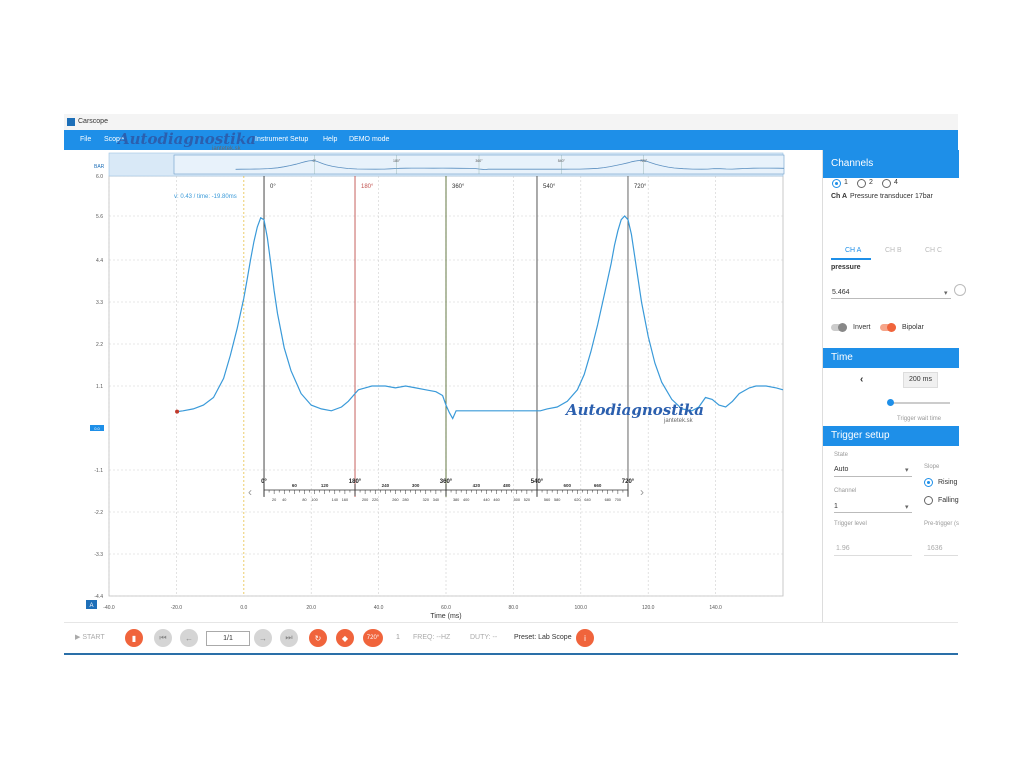 Image resolution: width=1024 pixels, height=768 pixels. What do you see at coordinates (585, 638) in the screenshot?
I see `info-icon: i` at bounding box center [585, 638].